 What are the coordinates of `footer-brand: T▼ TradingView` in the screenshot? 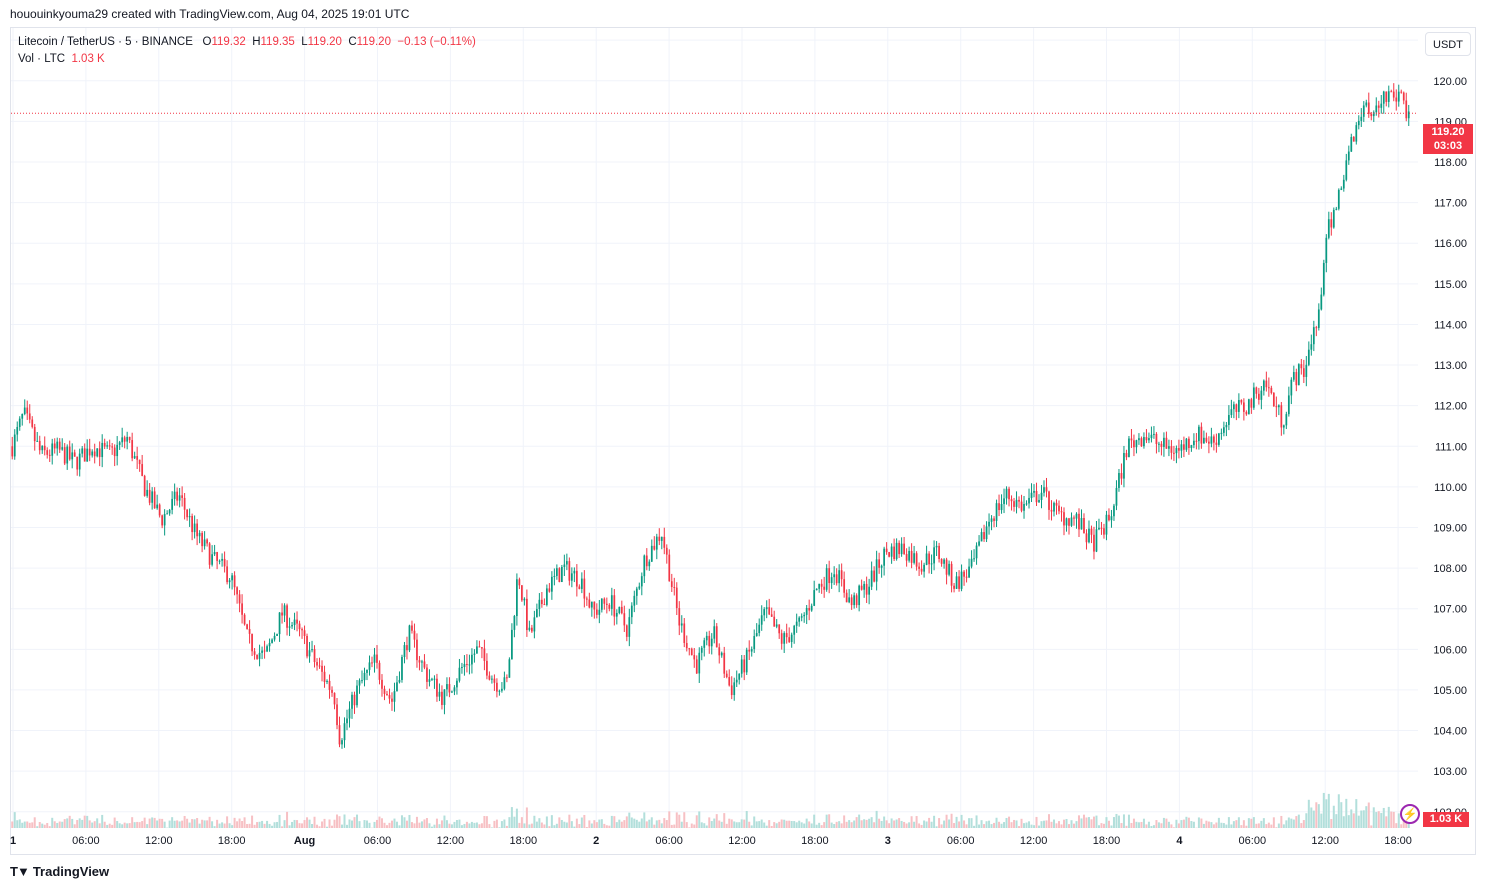 It's located at (59, 871).